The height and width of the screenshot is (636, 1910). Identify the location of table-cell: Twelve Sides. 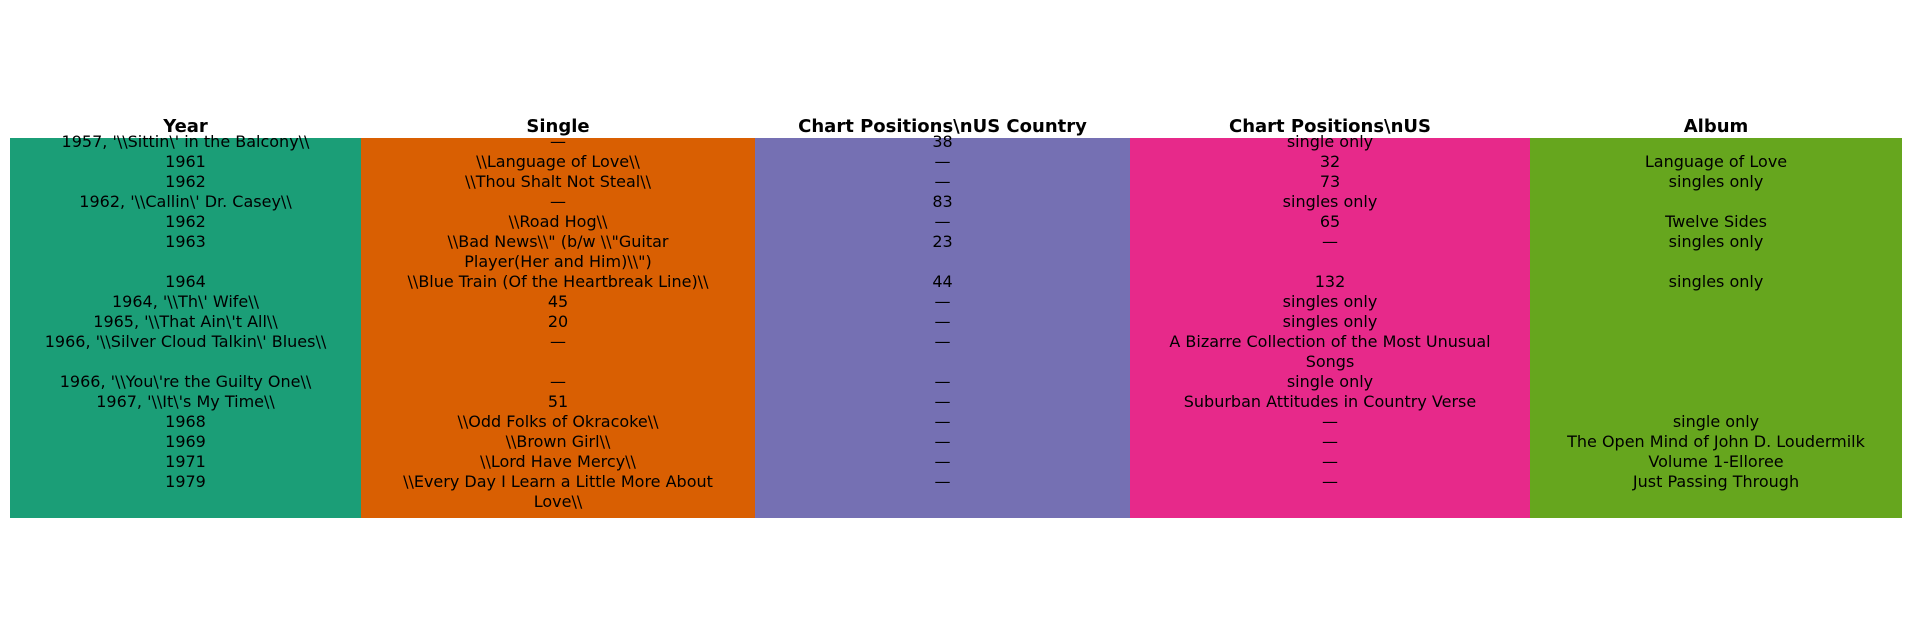
(1716, 222).